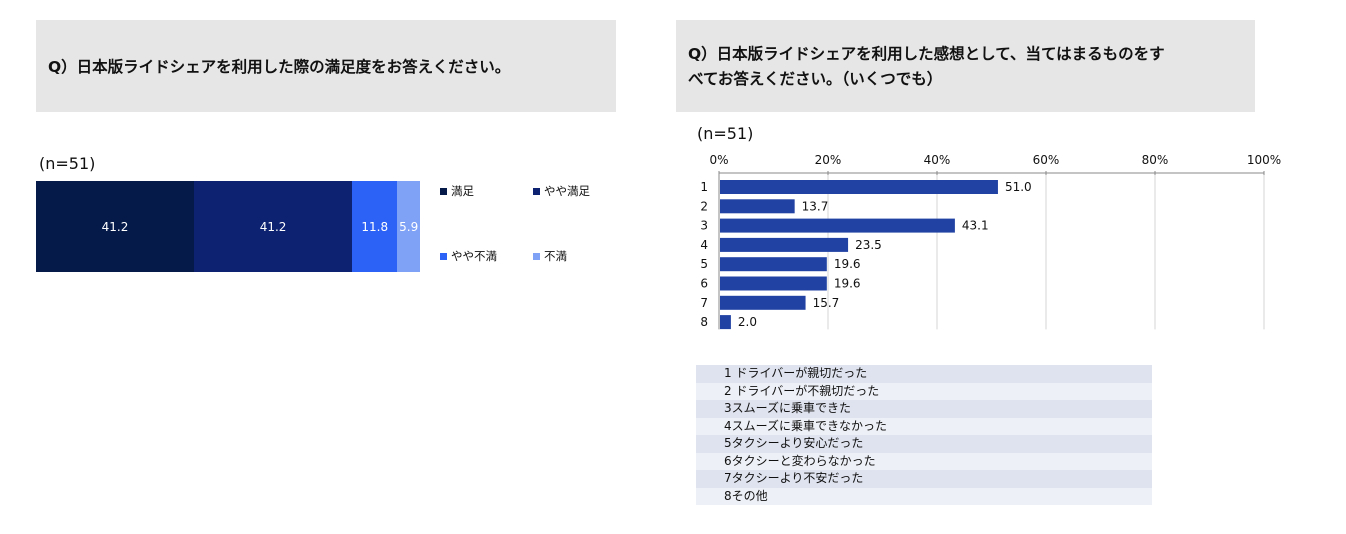  I want to click on question-box-satisfaction: Q）日本版ライドシェアを利用した際の満足度をお答えください。, so click(326, 66).